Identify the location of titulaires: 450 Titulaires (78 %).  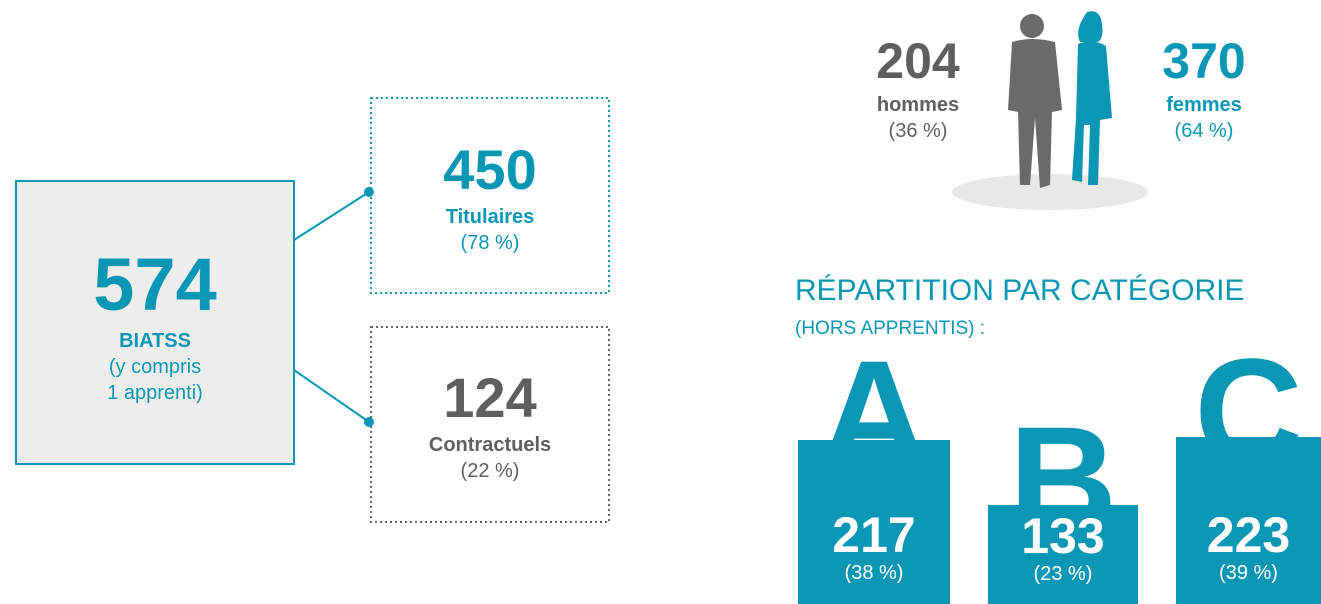
(490, 199).